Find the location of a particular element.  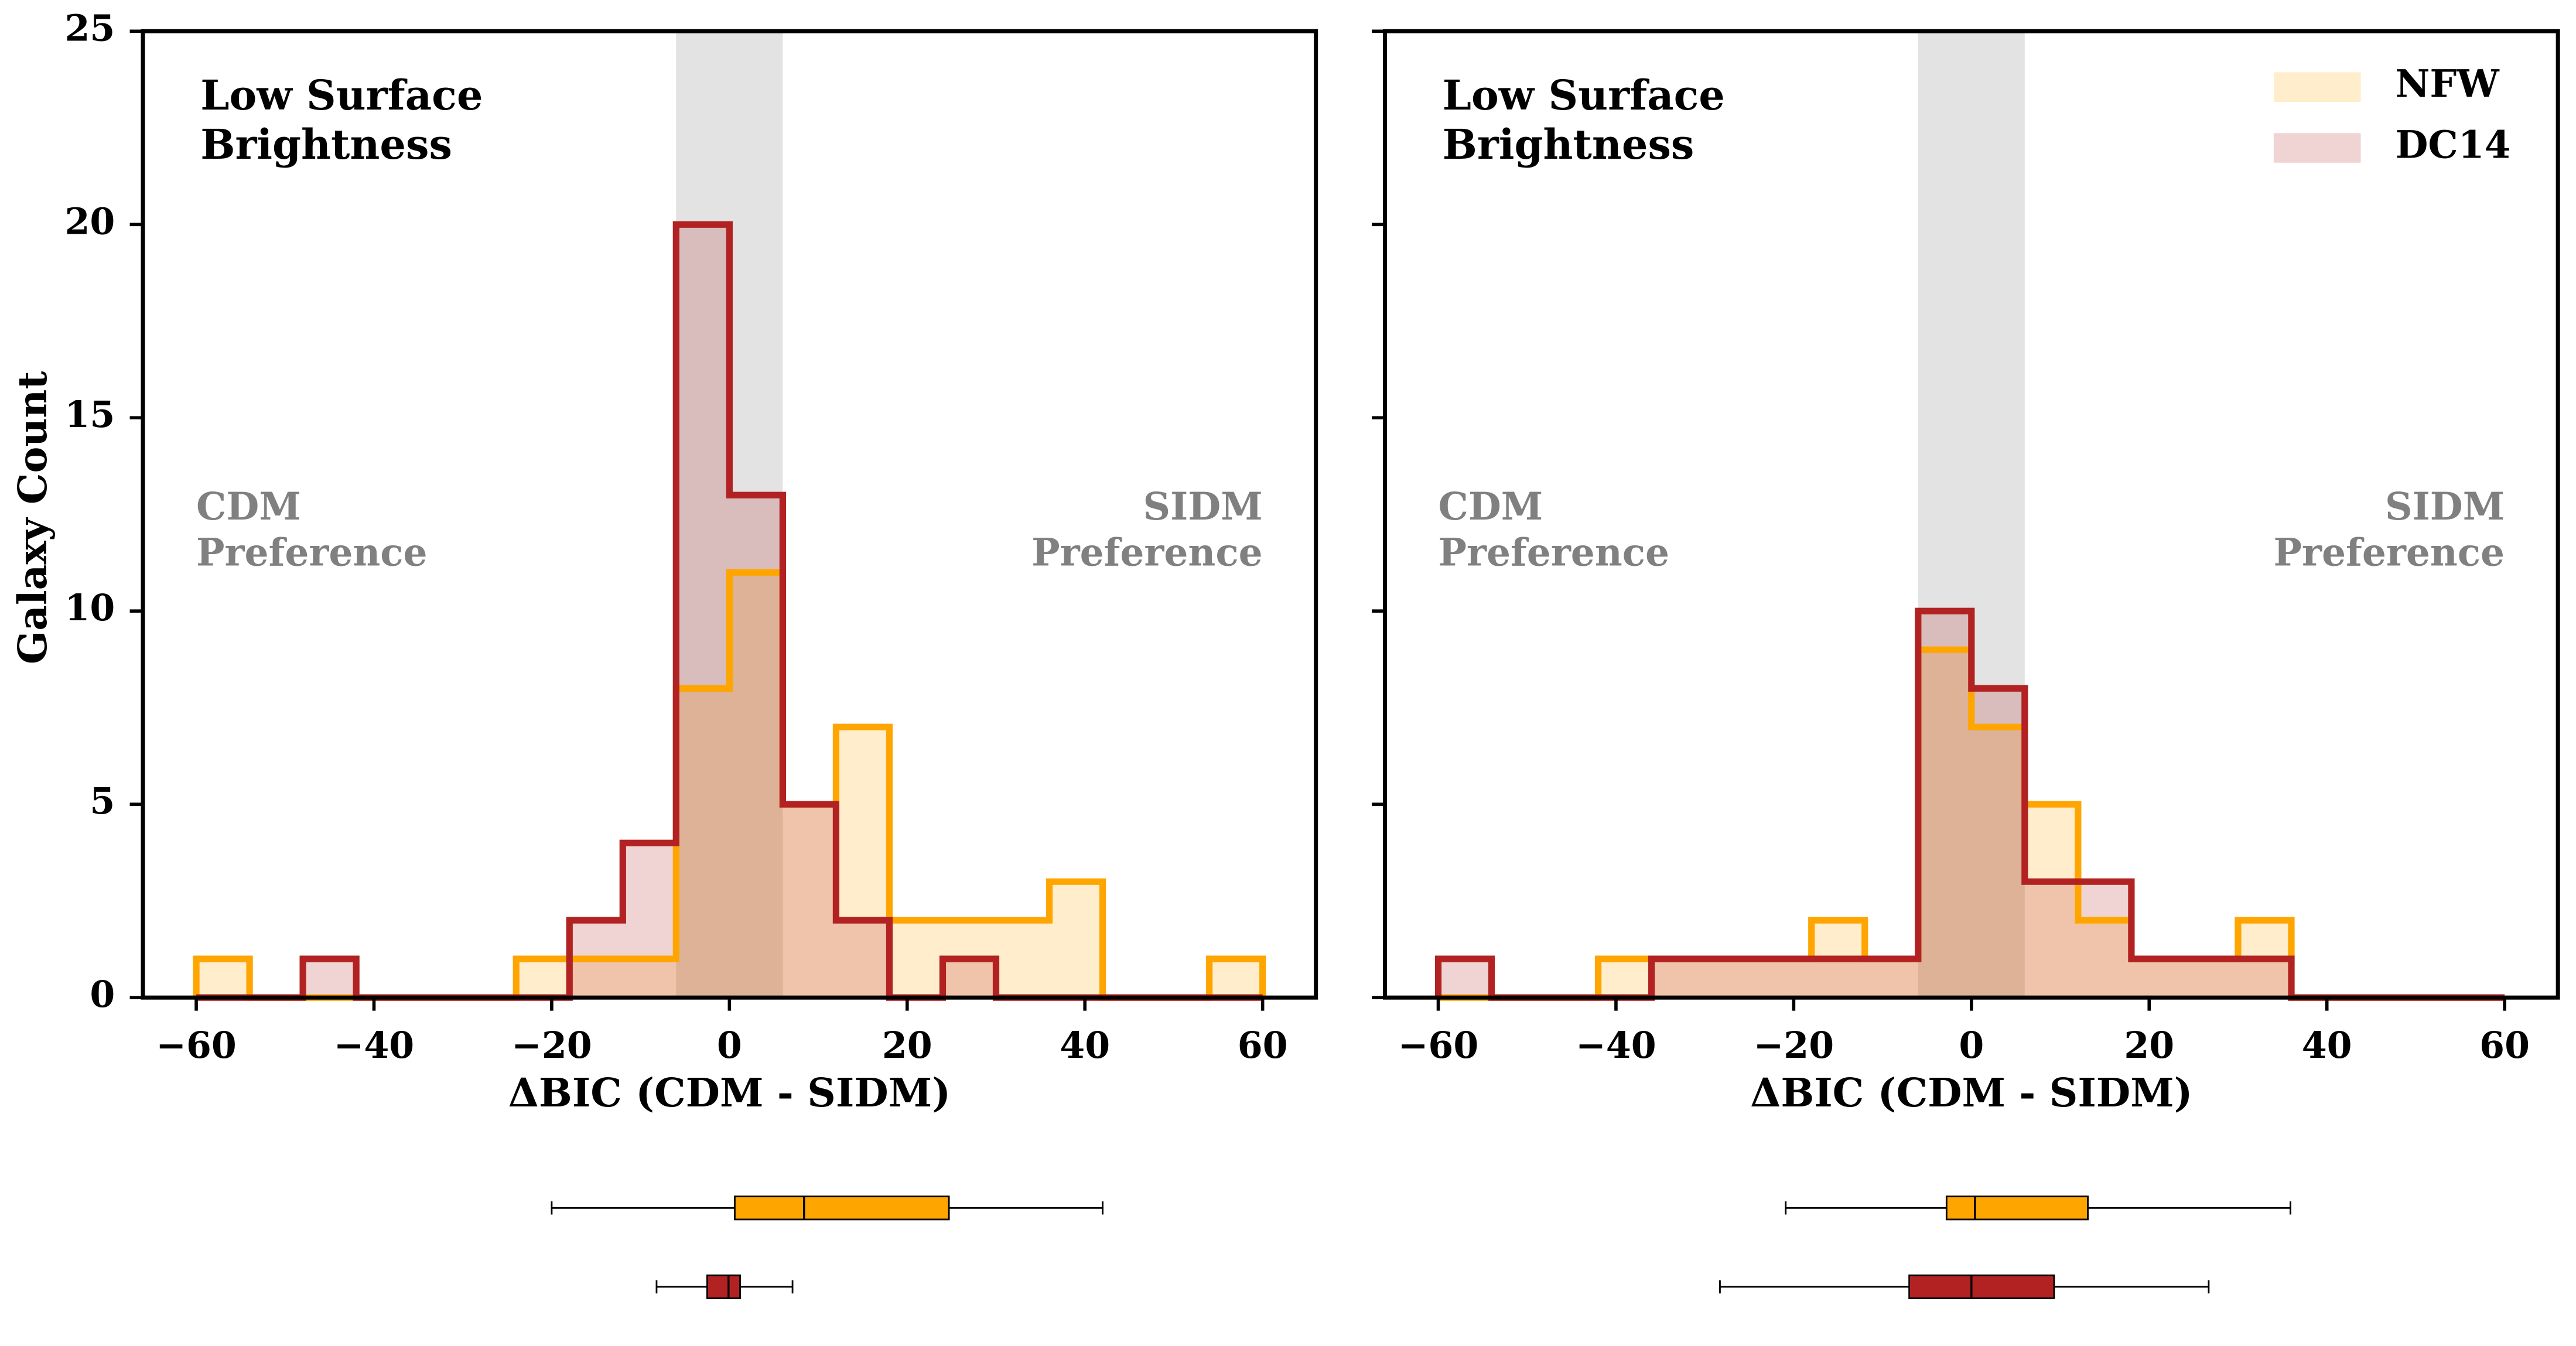

y-axis-label: Galaxy Count is located at coordinates (32, 518).